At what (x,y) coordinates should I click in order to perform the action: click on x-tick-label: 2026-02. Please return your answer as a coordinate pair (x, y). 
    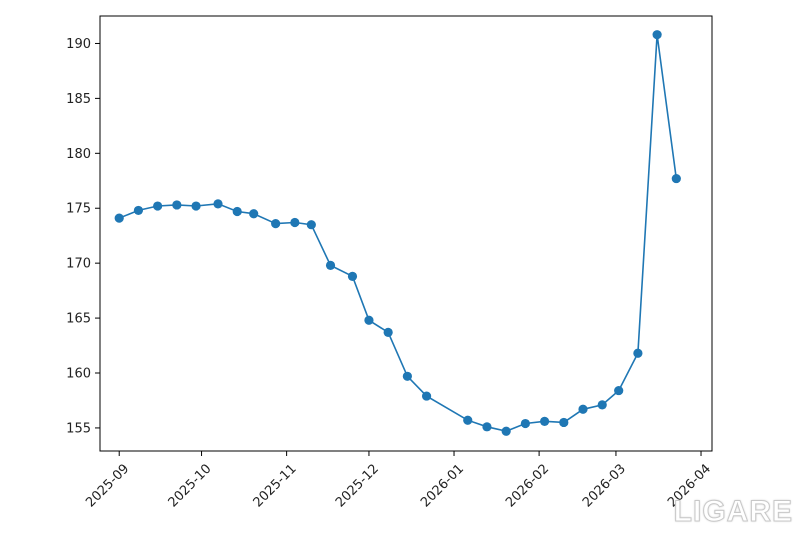
    Looking at the image, I should click on (527, 485).